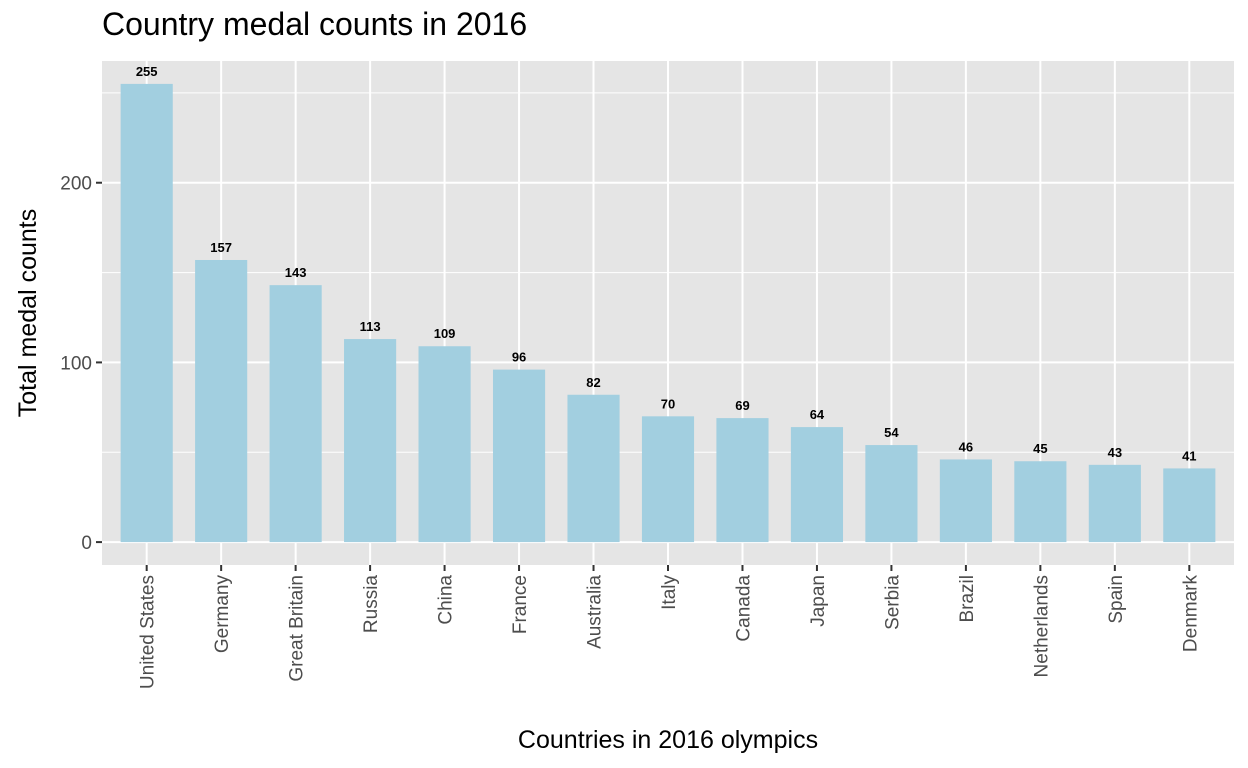 Image resolution: width=1248 pixels, height=768 pixels. Describe the element at coordinates (1189, 505) in the screenshot. I see `bar-denmark` at that location.